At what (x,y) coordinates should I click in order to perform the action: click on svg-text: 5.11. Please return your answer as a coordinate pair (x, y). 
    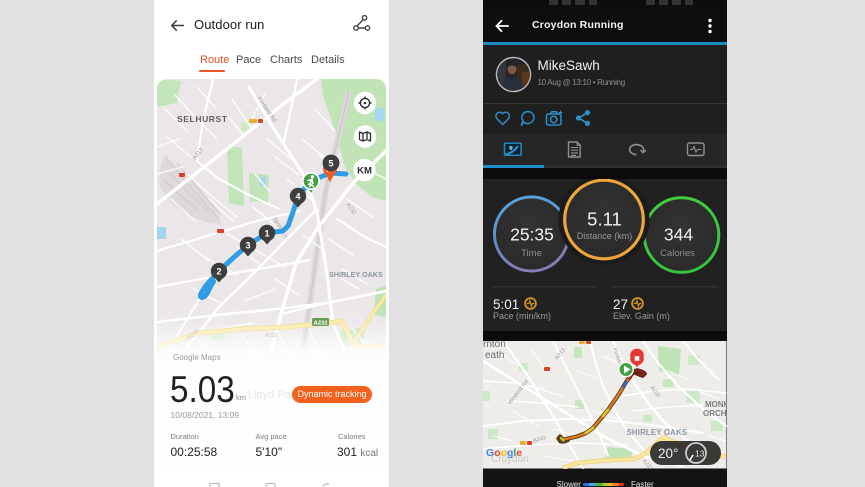
    Looking at the image, I should click on (604, 218).